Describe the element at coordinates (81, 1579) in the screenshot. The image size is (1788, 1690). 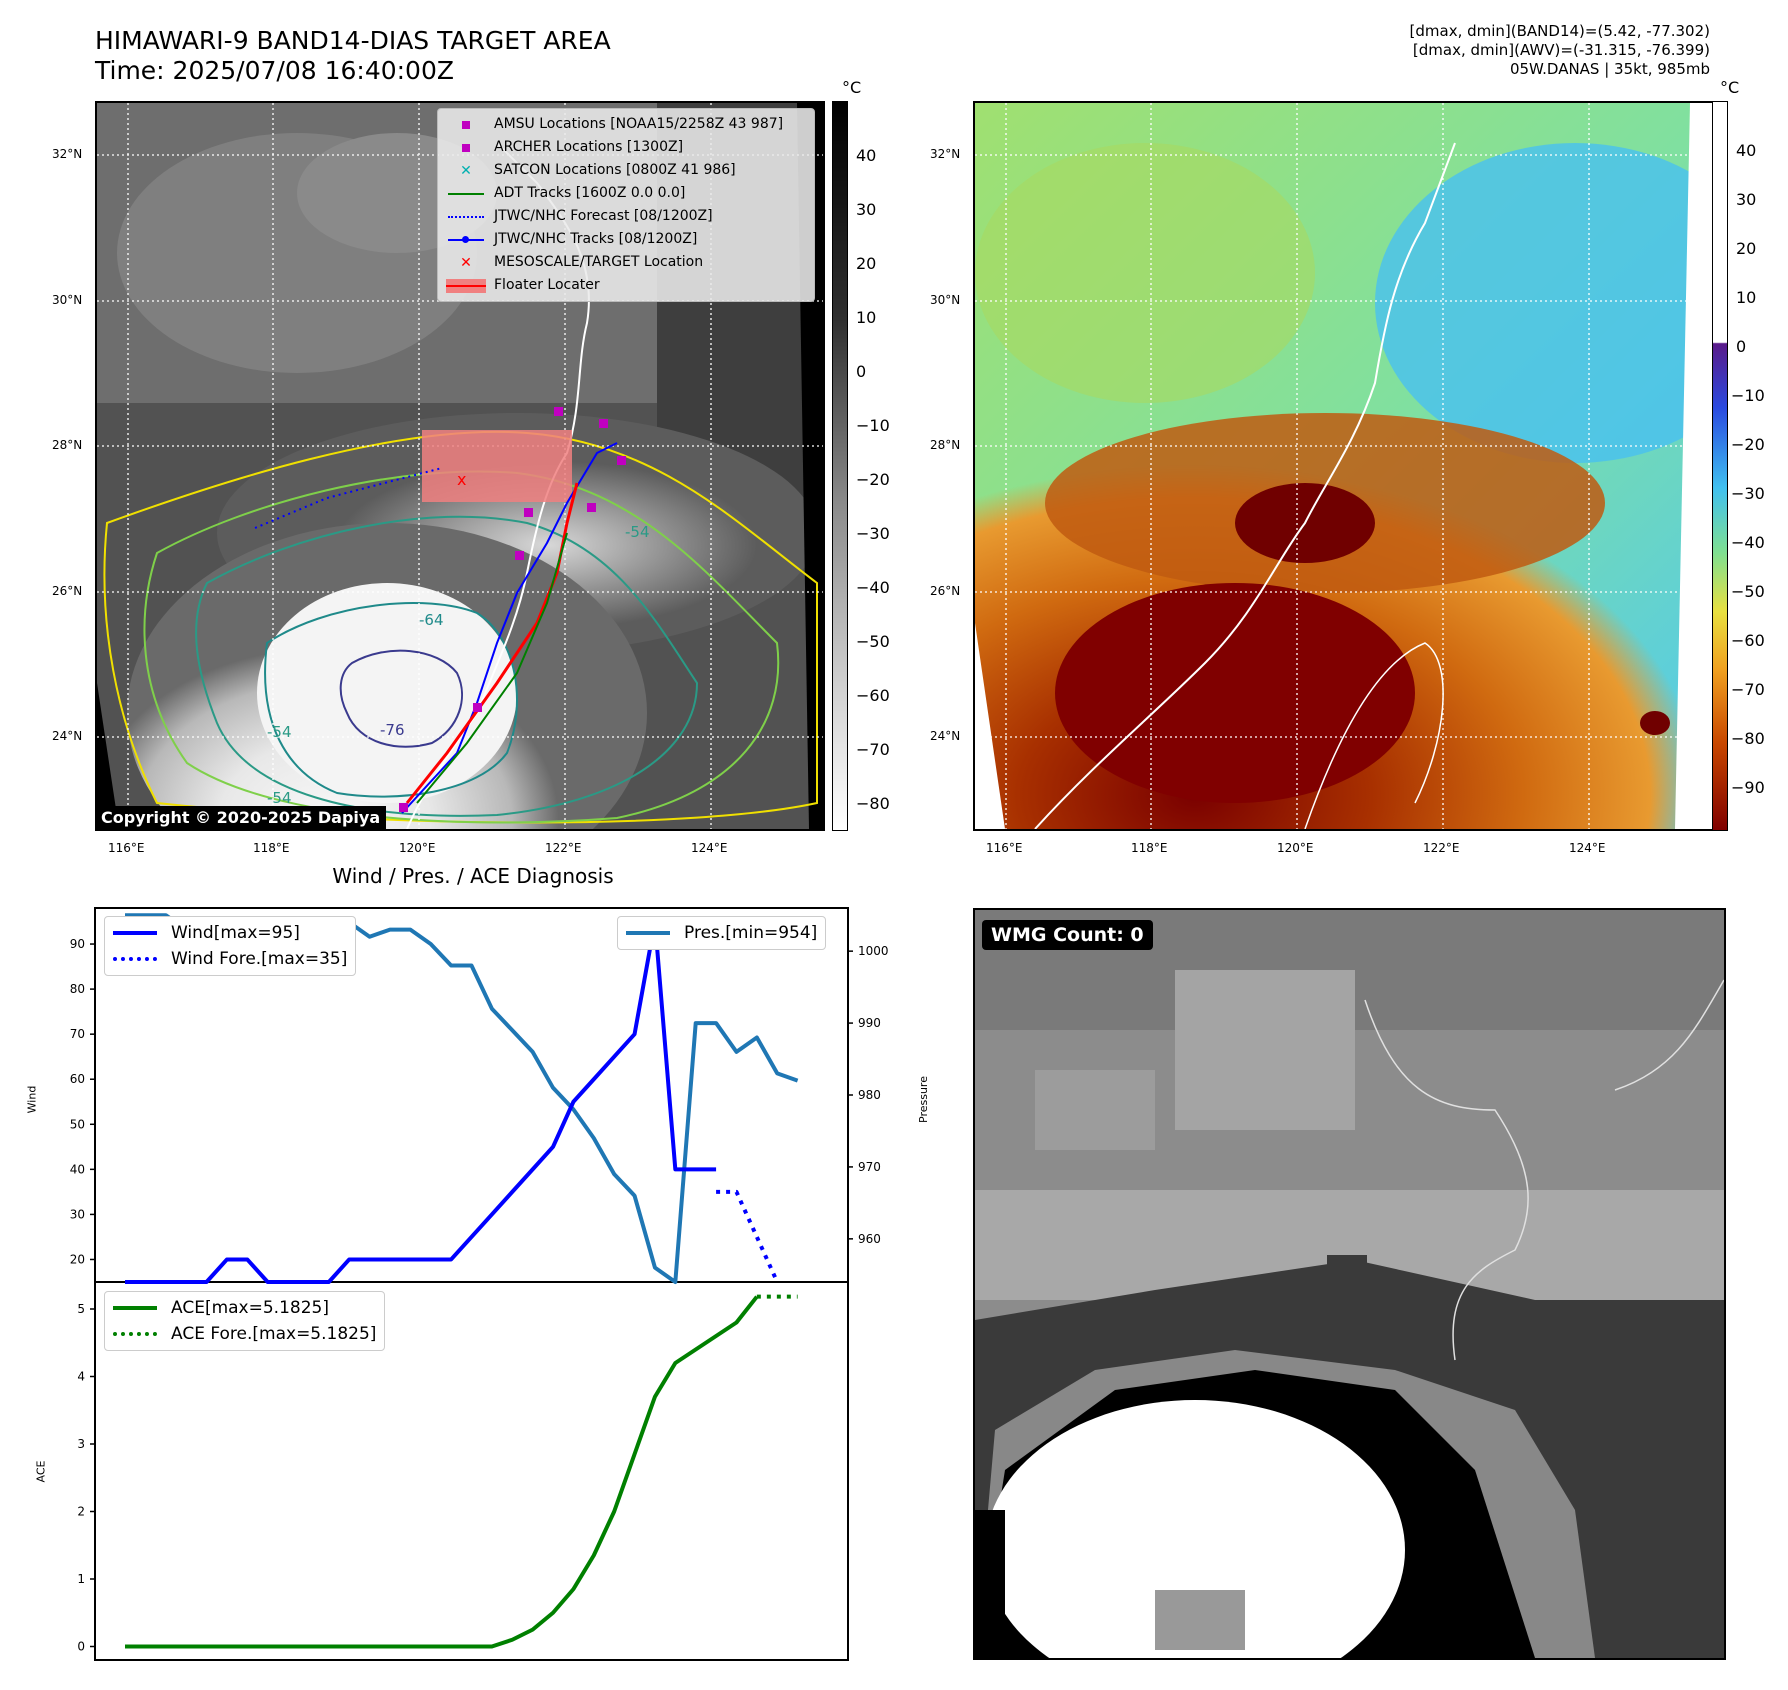
I see `ace-axis-tick-label: 1` at that location.